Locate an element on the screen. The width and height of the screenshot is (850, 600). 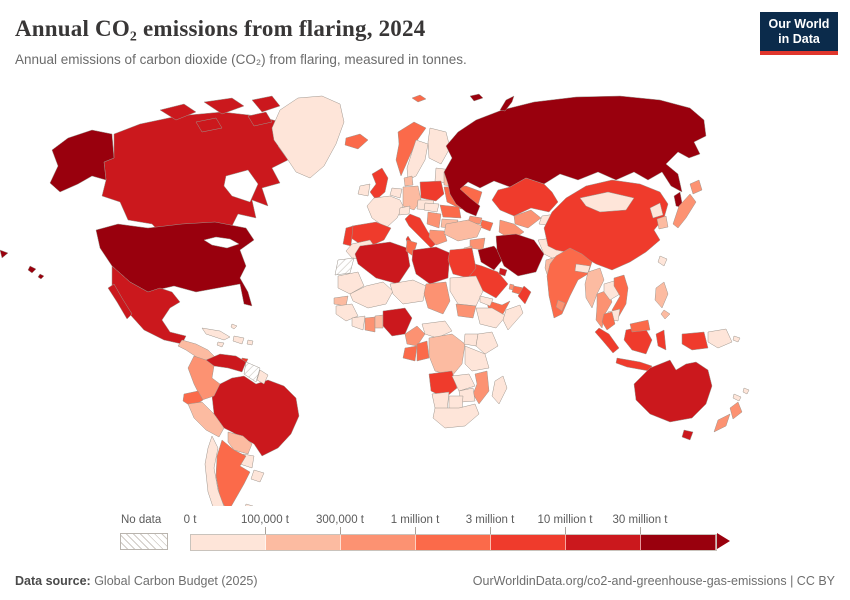
country-bolivia is located at coordinates (240, 443).